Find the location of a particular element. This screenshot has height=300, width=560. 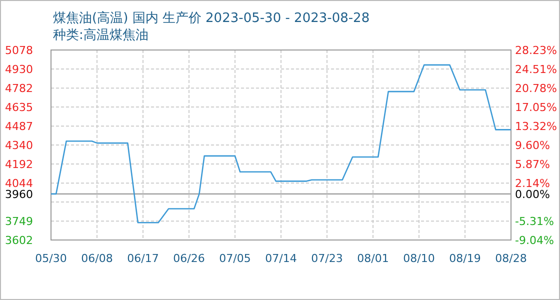

y-tick-label: 4192 is located at coordinates (19, 165).